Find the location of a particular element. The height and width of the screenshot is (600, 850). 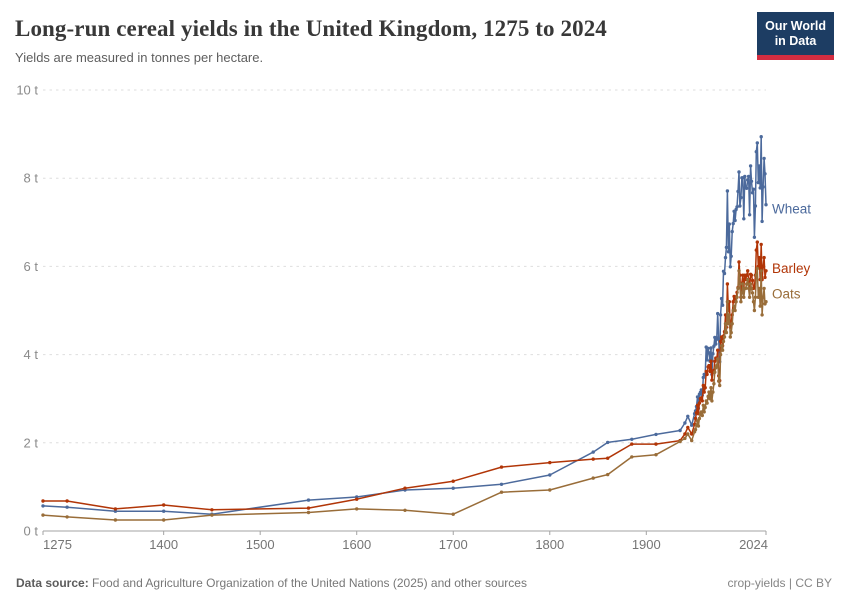

owid-logo: Our World in Data is located at coordinates (795, 36).